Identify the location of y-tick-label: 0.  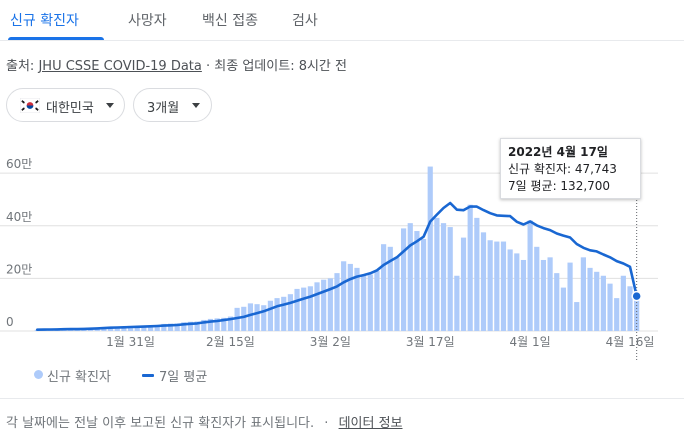
(10, 322).